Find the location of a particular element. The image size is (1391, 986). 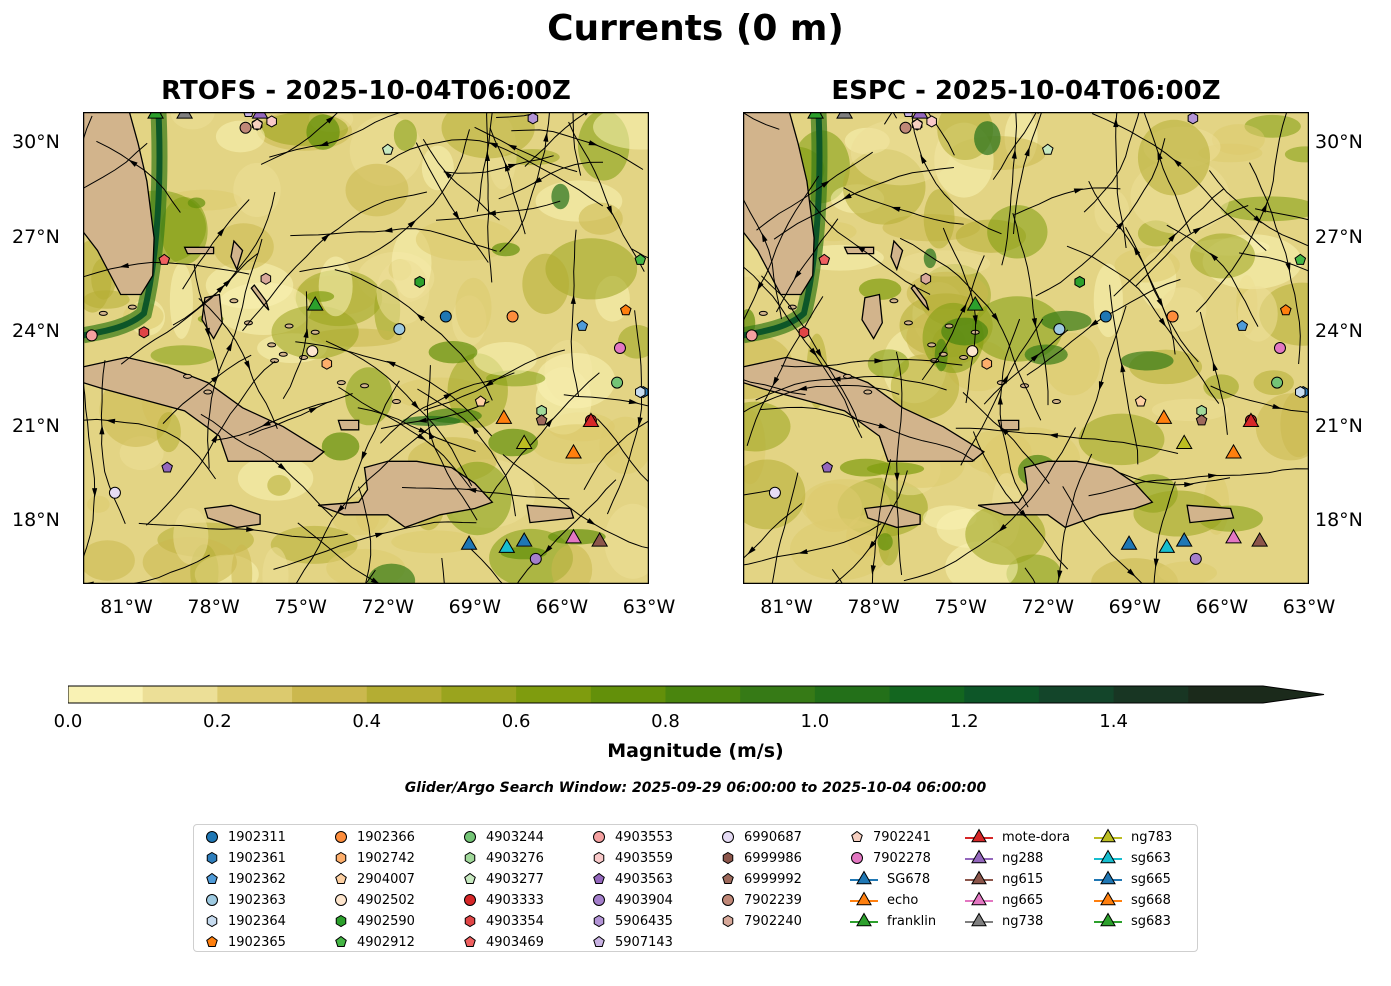

marker-ng783 is located at coordinates (1184, 442).